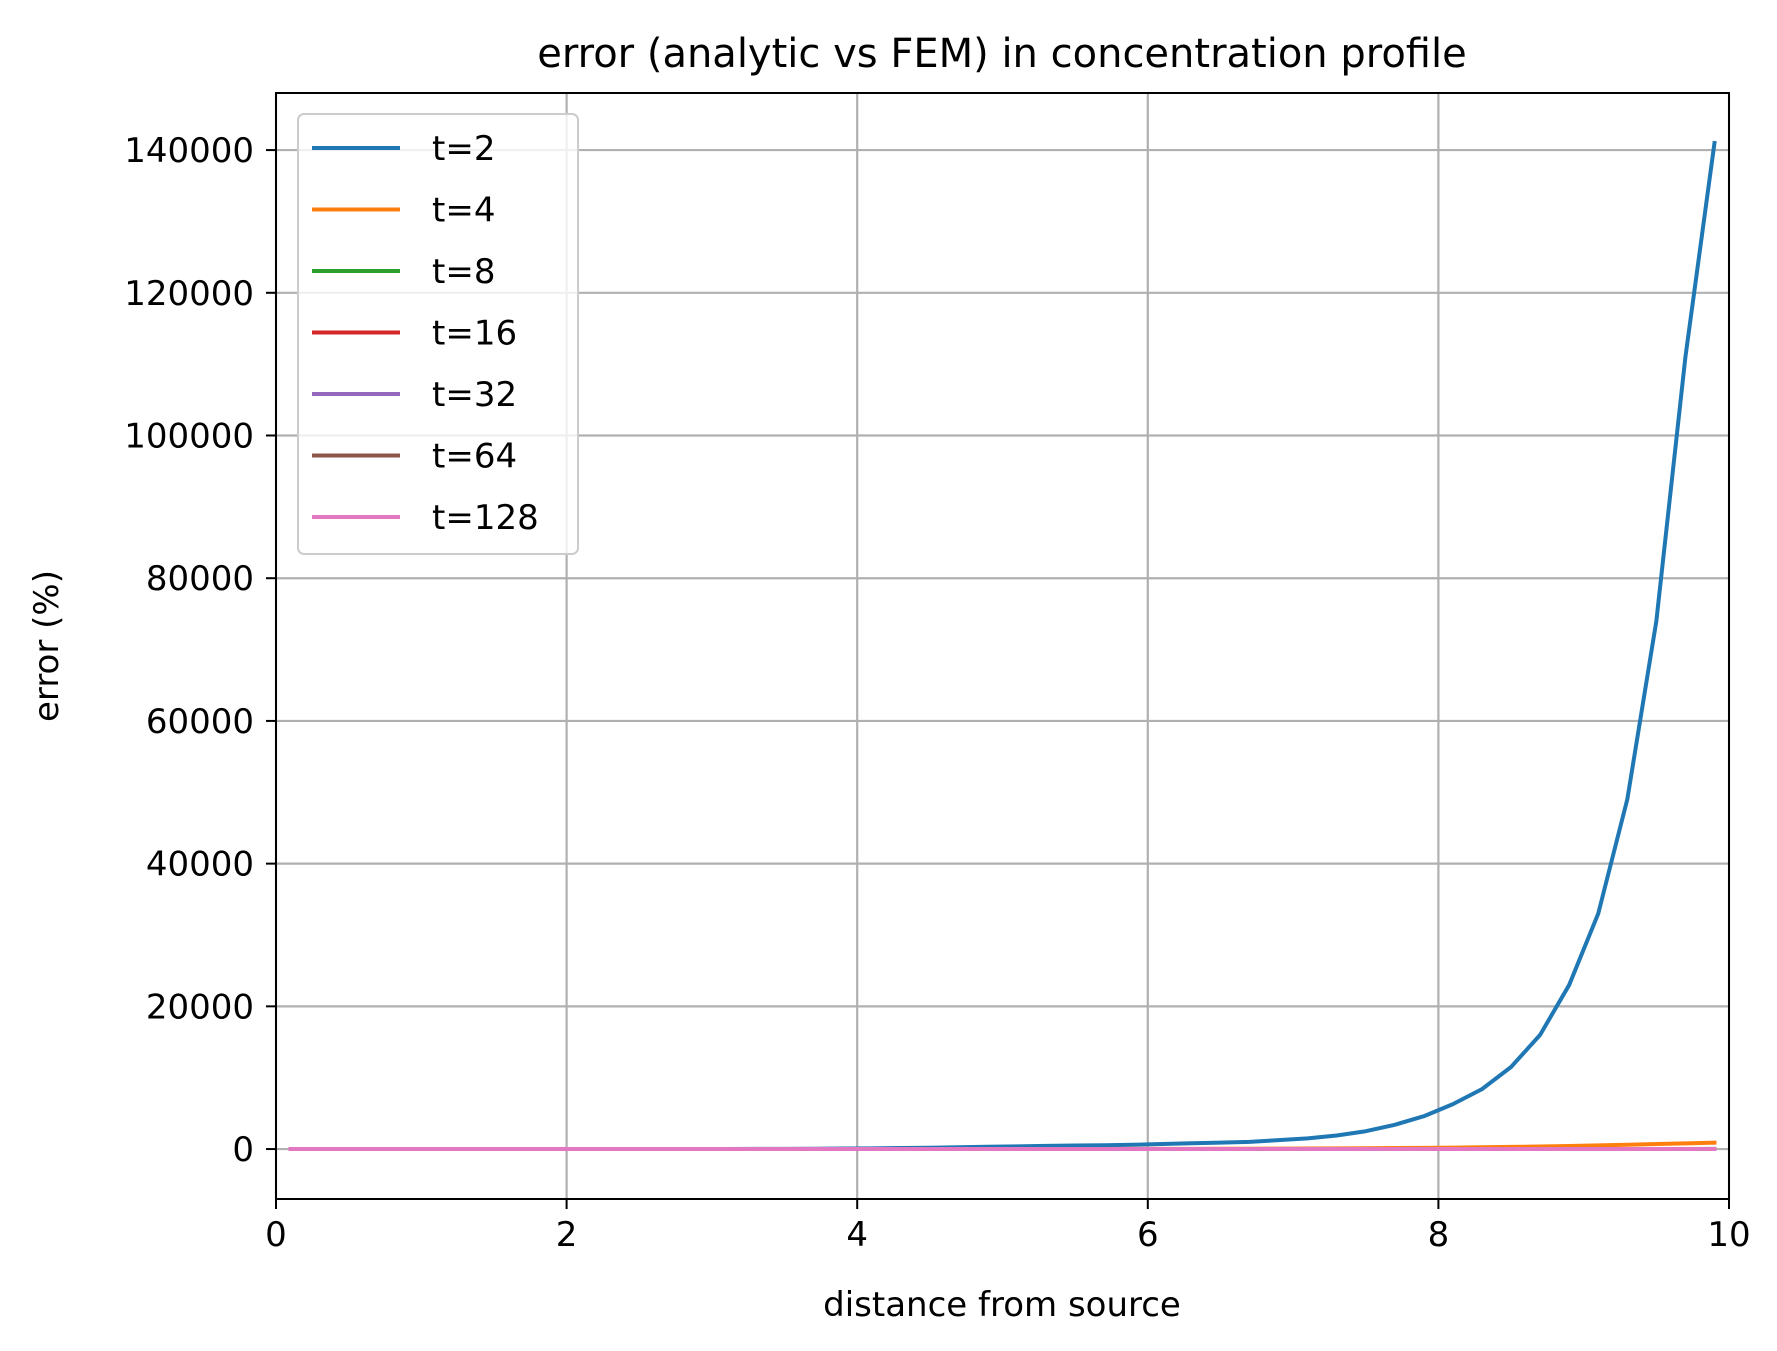 The width and height of the screenshot is (1777, 1351). I want to click on legend-label: t=8, so click(463, 272).